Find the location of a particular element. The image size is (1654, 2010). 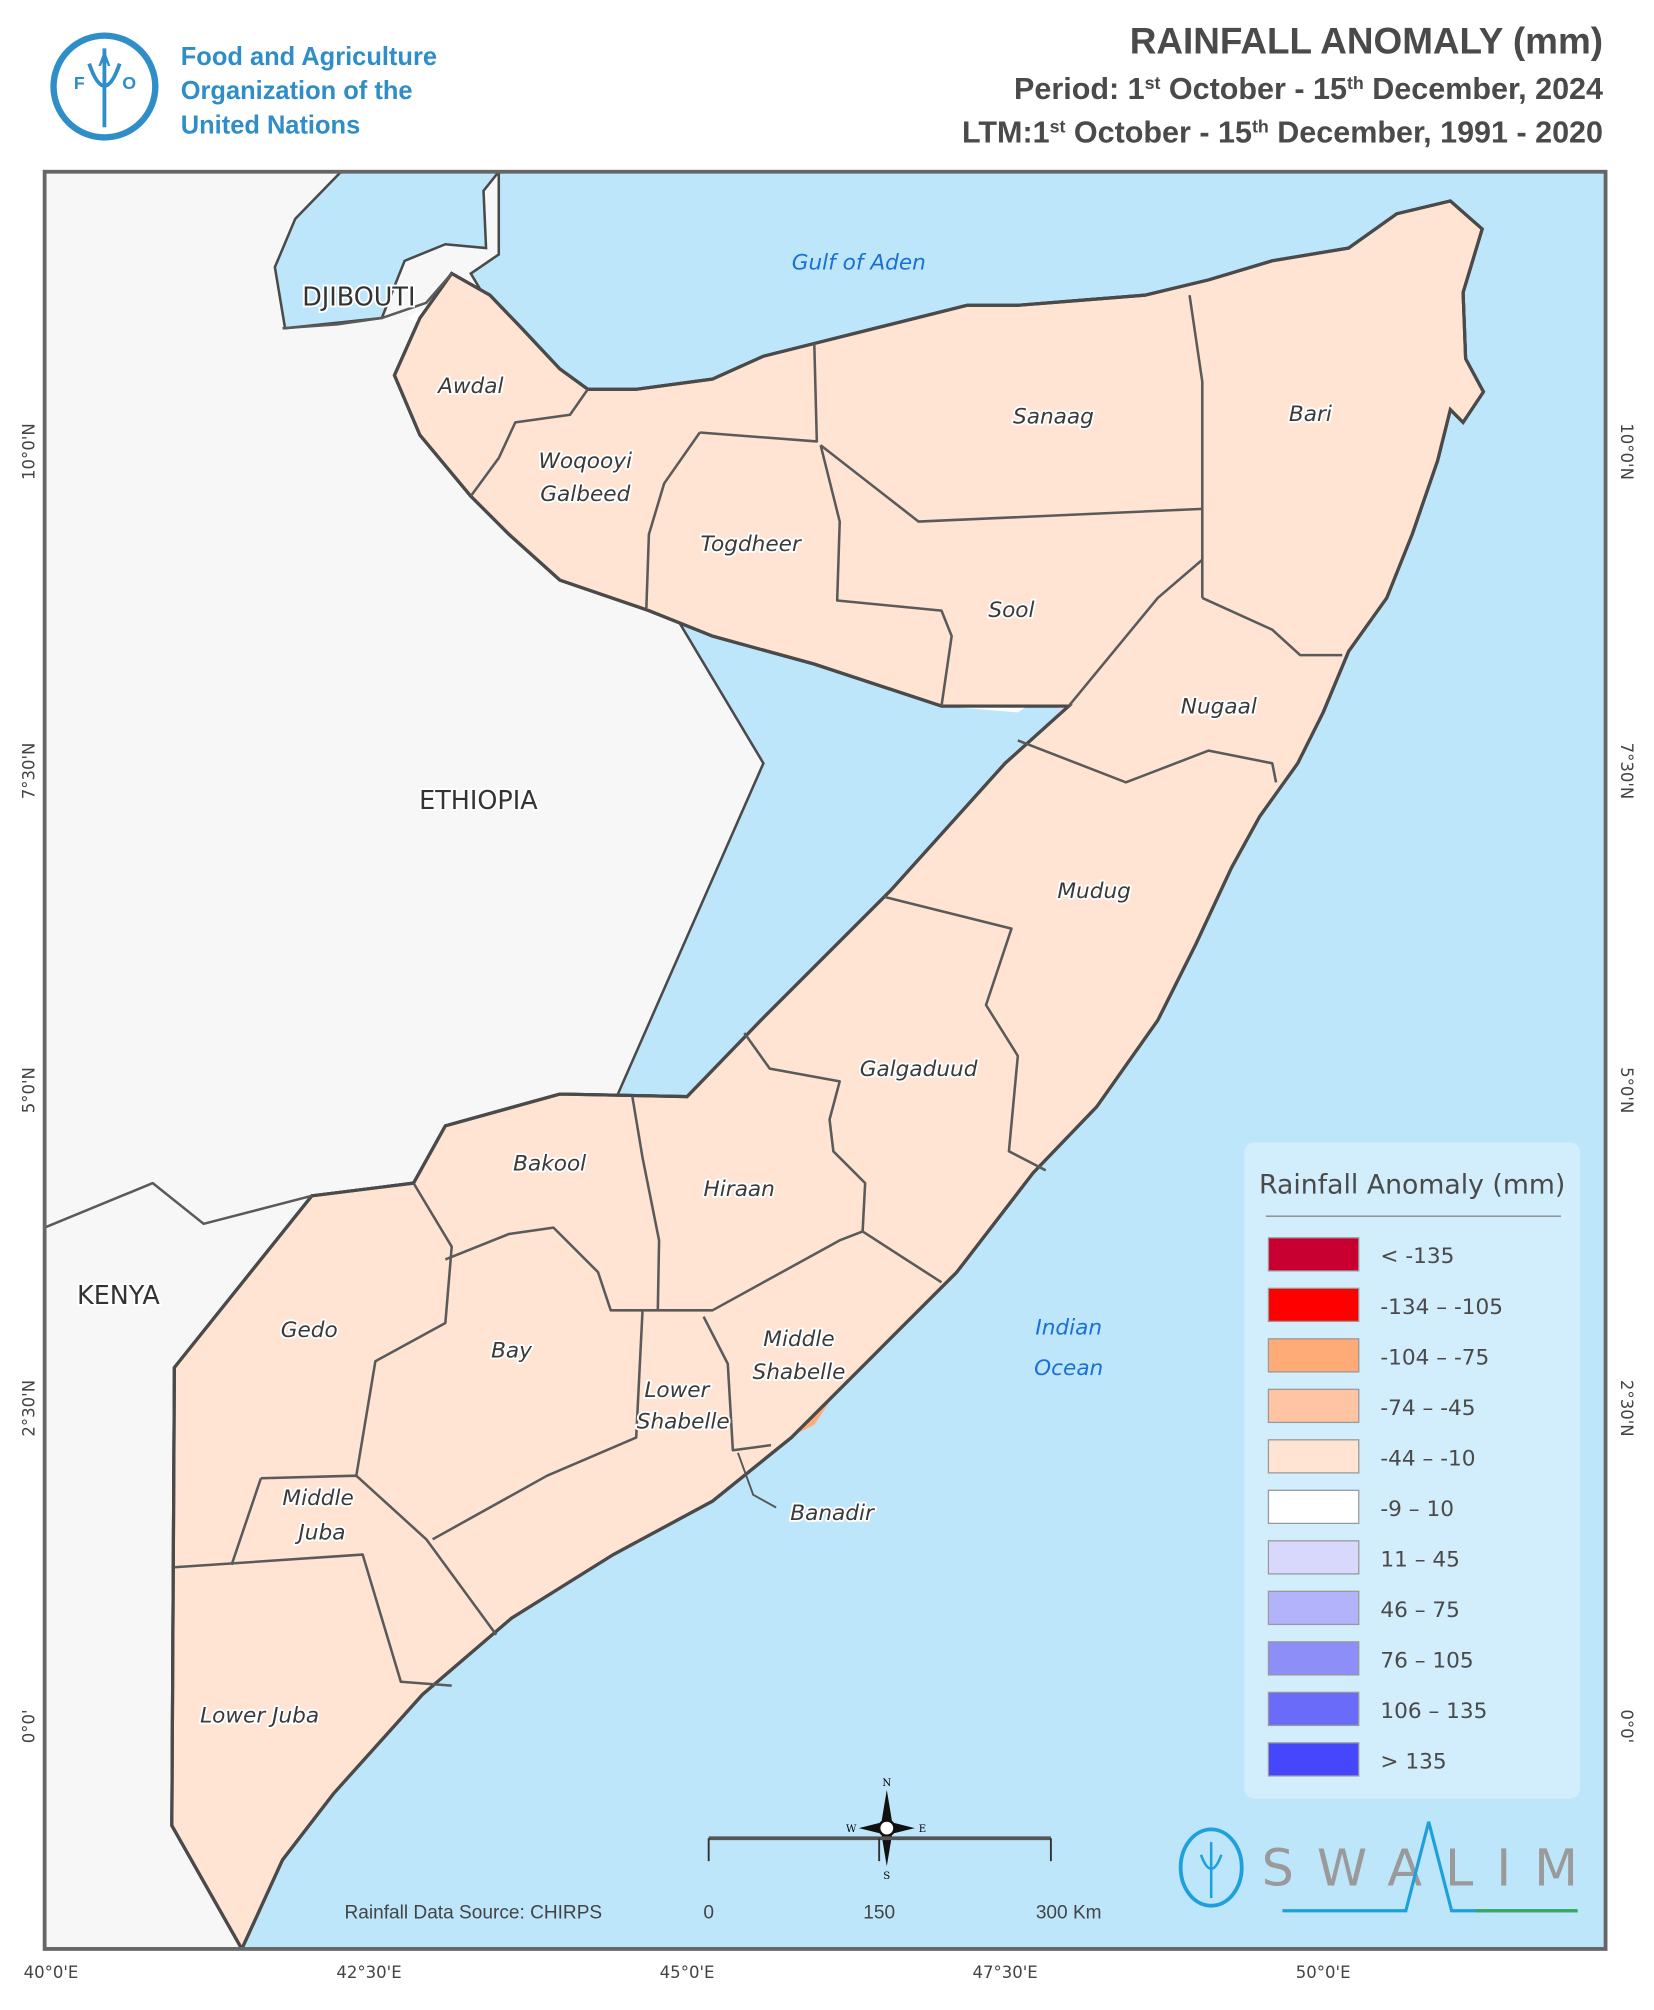

label-gulf-of-aden: Gulf of Aden is located at coordinates (859, 263).